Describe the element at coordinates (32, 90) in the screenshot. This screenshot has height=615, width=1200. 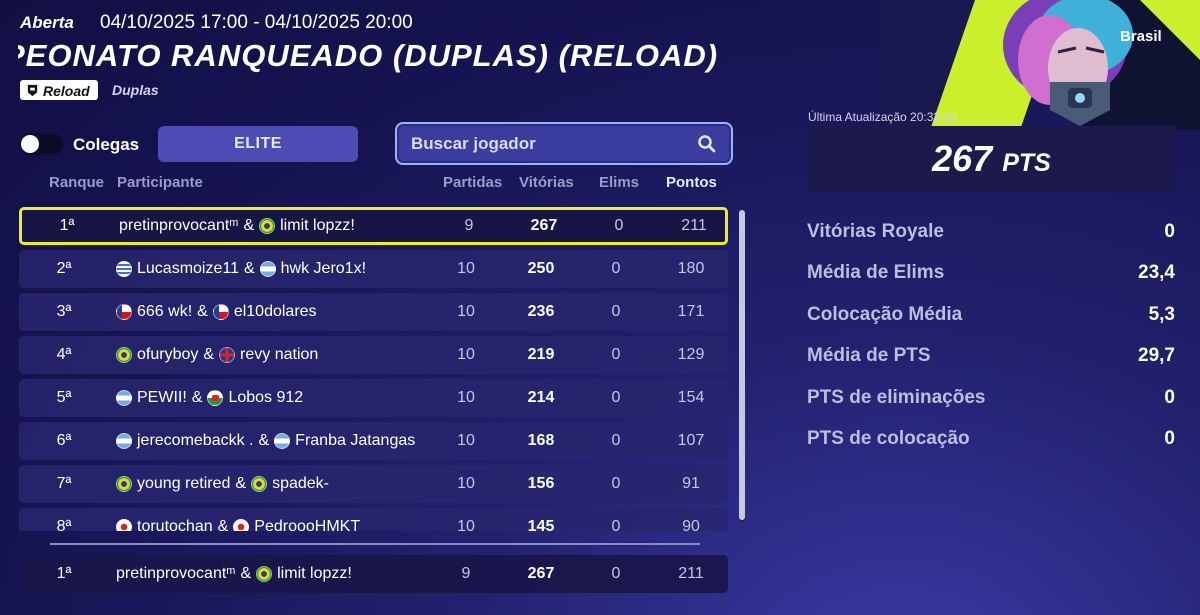
I see `reload-icon` at that location.